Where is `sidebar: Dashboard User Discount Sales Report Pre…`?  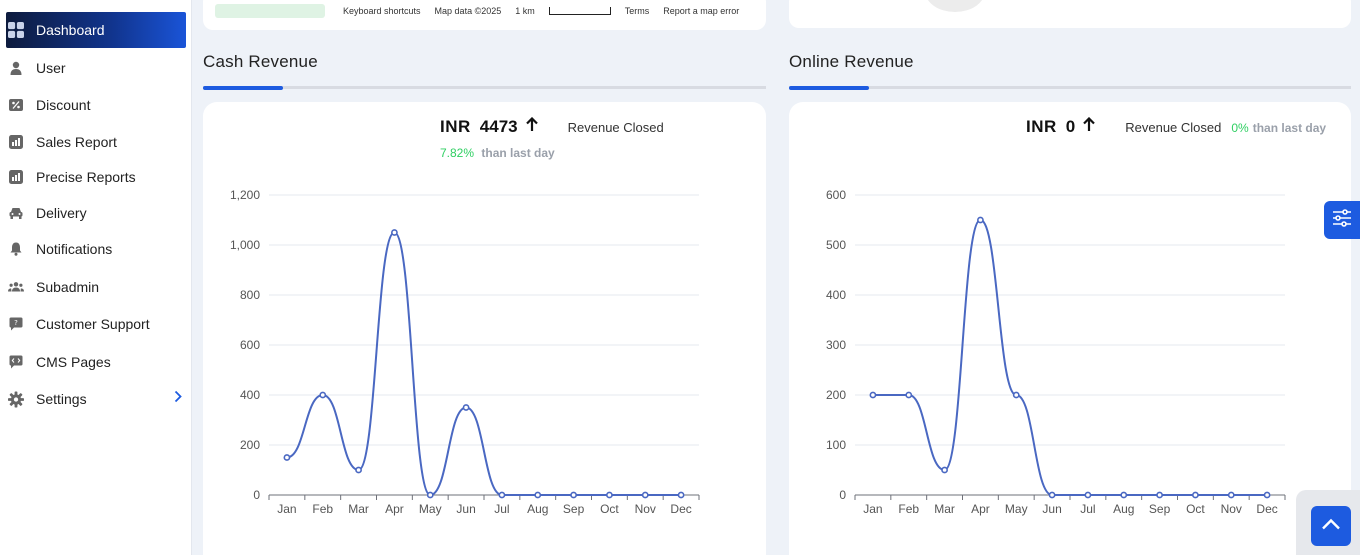 sidebar: Dashboard User Discount Sales Report Pre… is located at coordinates (96, 277).